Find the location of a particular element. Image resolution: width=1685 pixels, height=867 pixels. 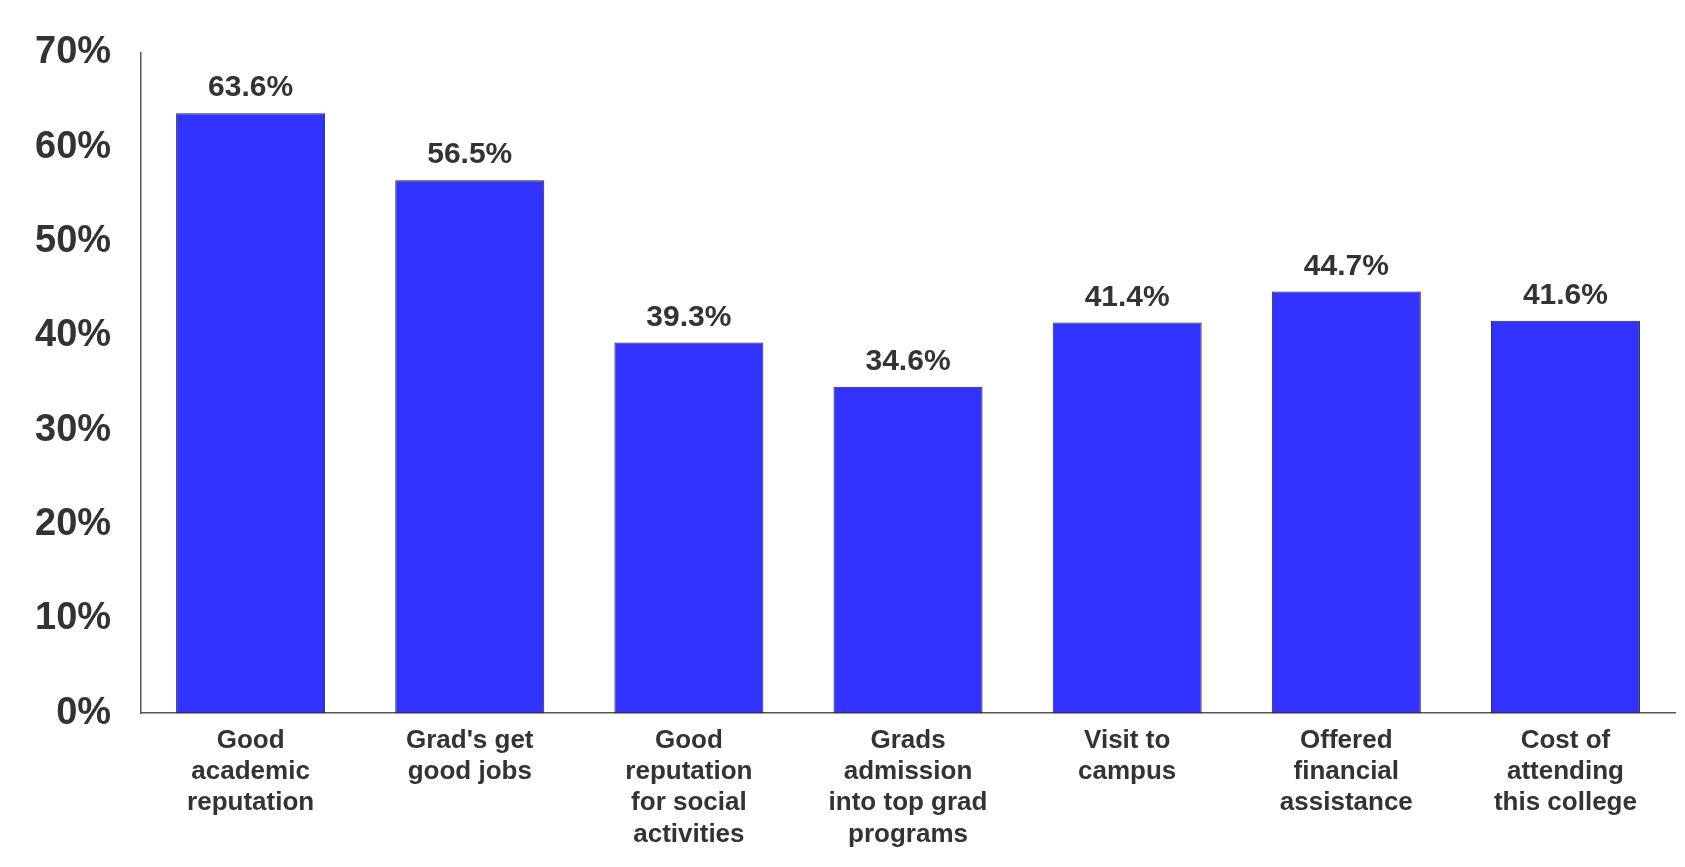

y-tick-label: 70% is located at coordinates (73, 50).